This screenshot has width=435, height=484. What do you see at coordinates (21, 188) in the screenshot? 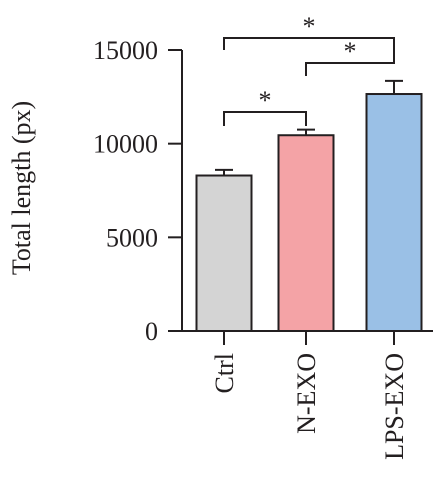
I see `y-axis-label: Total length (px)` at bounding box center [21, 188].